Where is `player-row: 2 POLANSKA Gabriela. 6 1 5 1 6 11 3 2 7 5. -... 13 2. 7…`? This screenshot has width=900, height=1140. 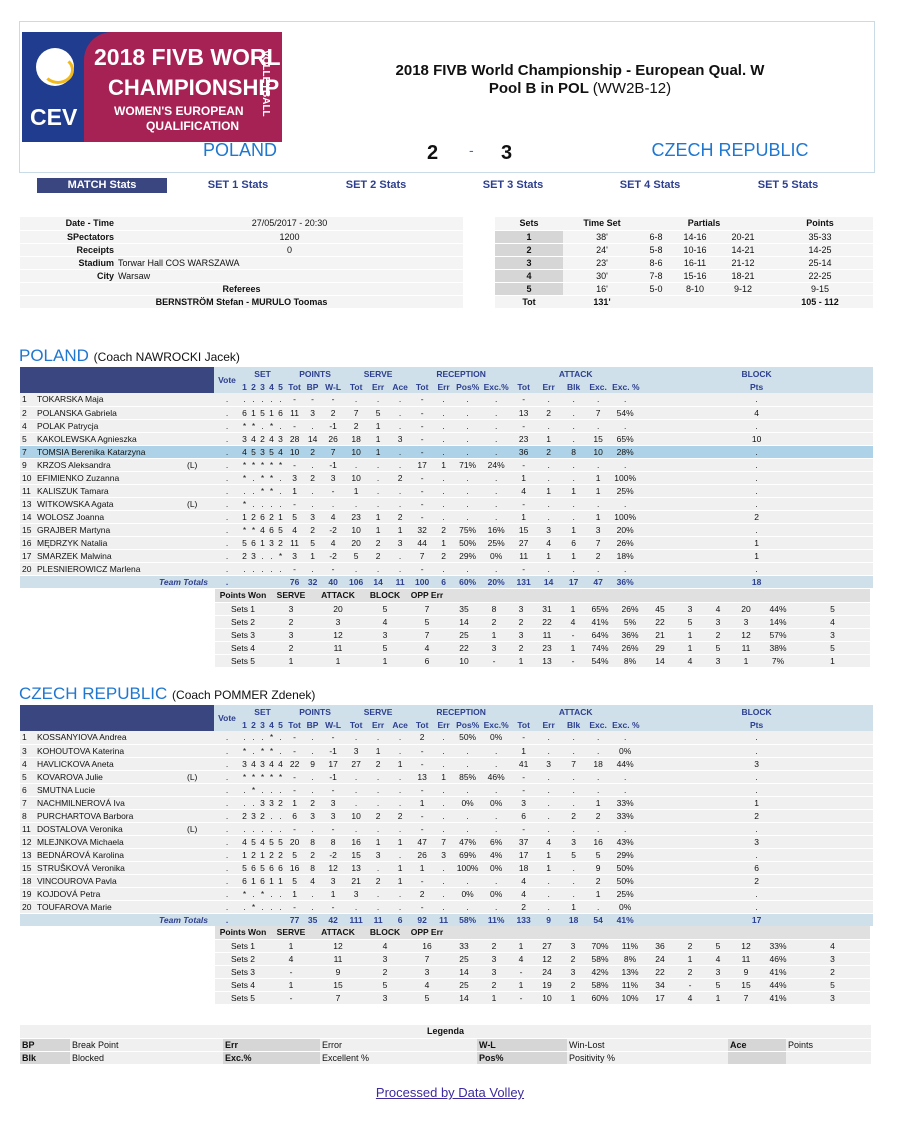 player-row: 2 POLANSKA Gabriela. 6 1 5 1 6 11 3 2 7 5. -... 13 2. 7… is located at coordinates (446, 413).